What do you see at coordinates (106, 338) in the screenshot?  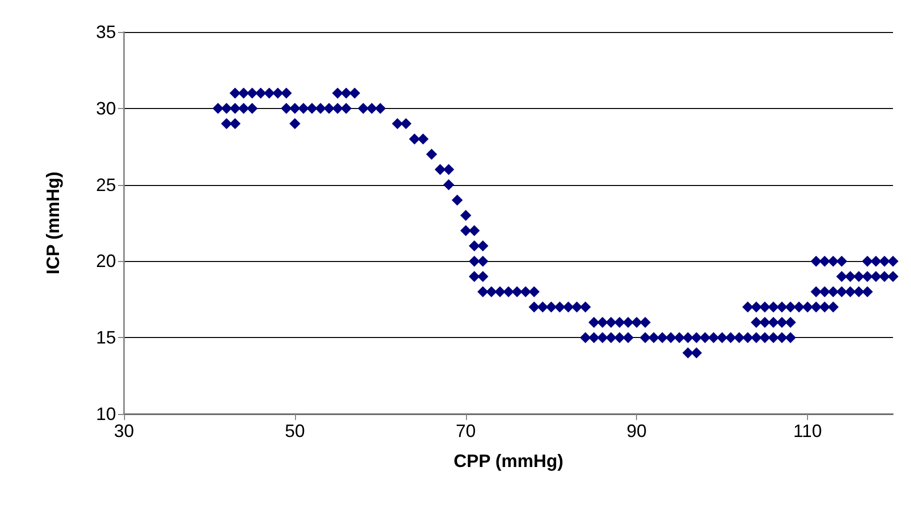 I see `y-tick-label: 15` at bounding box center [106, 338].